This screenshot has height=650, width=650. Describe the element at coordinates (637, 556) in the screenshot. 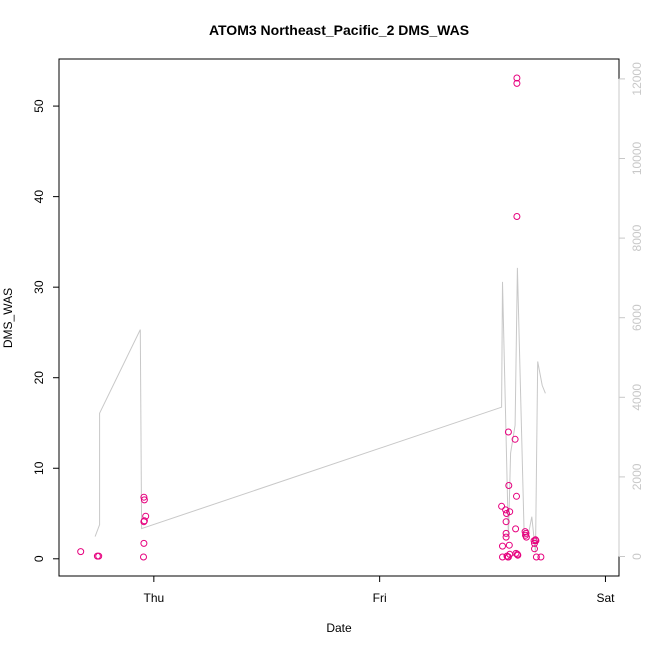

I see `y2-tick-label: 0` at that location.